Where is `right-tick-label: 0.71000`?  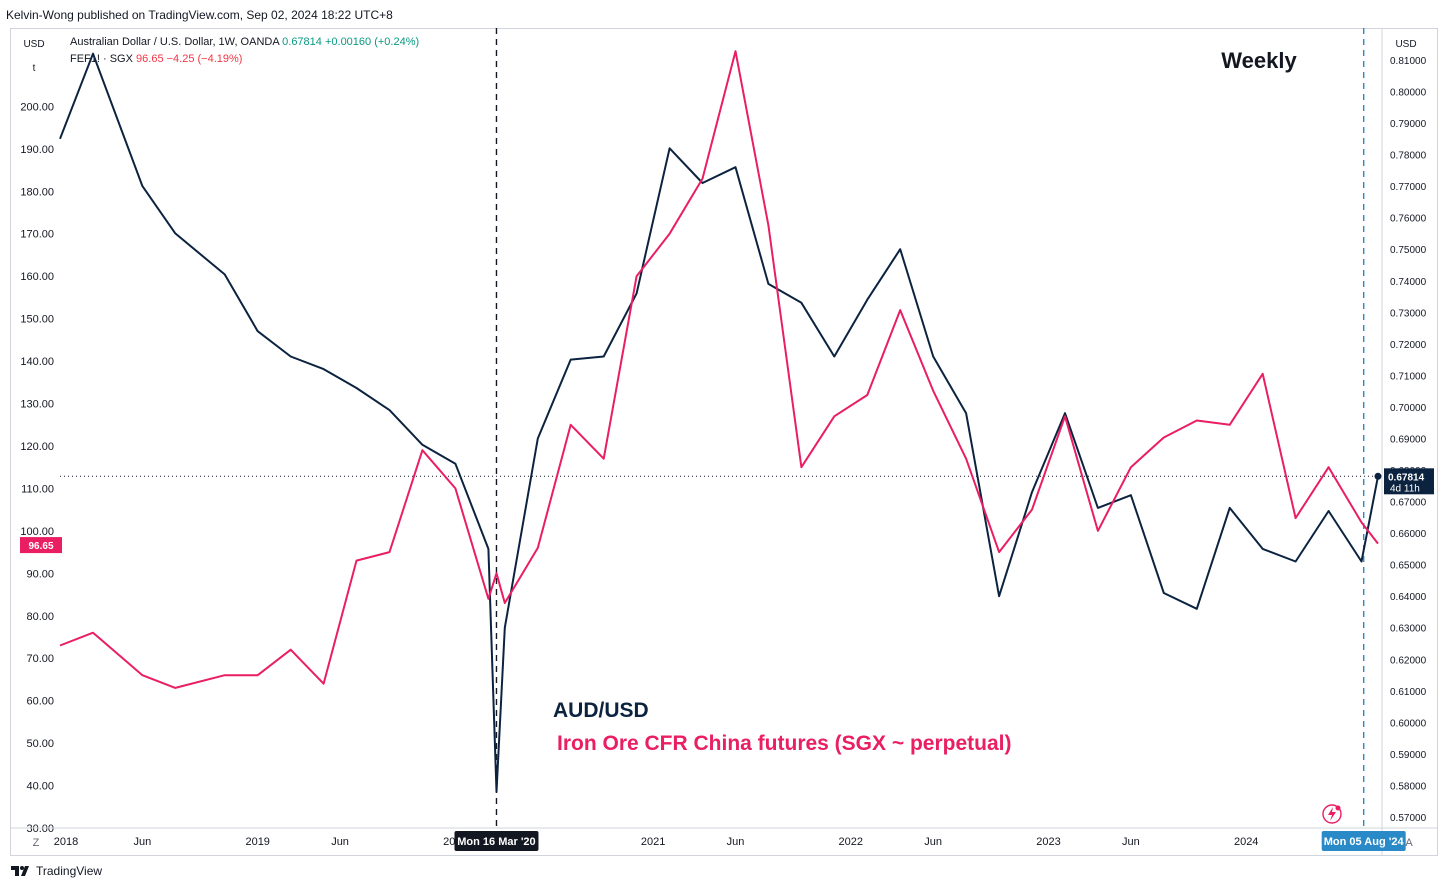
right-tick-label: 0.71000 is located at coordinates (1408, 376).